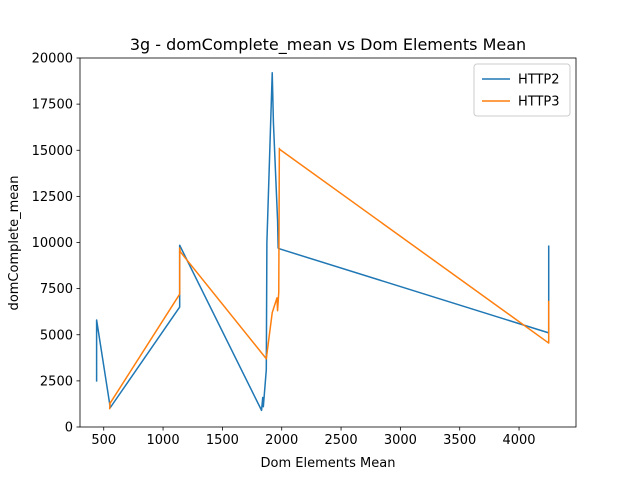  I want to click on y-tick-label: 12500, so click(52, 197).